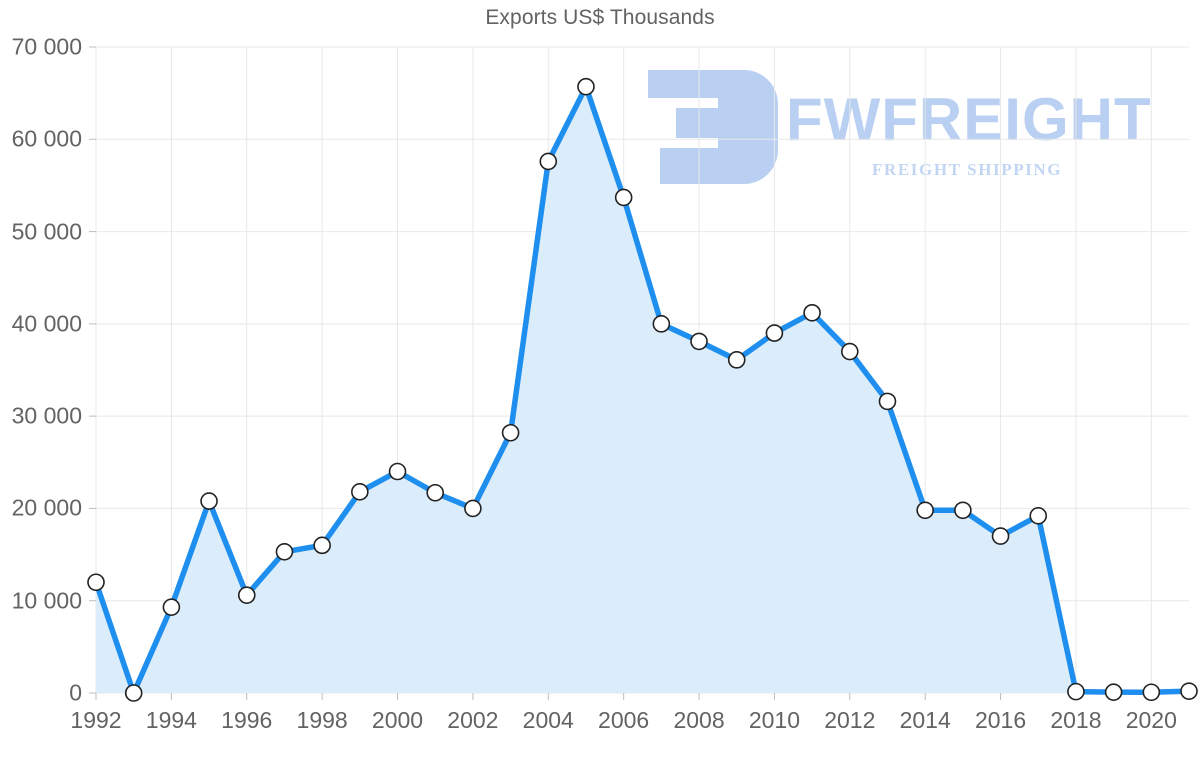 The width and height of the screenshot is (1200, 763). I want to click on y-axis-tick-label: 10 000, so click(46, 600).